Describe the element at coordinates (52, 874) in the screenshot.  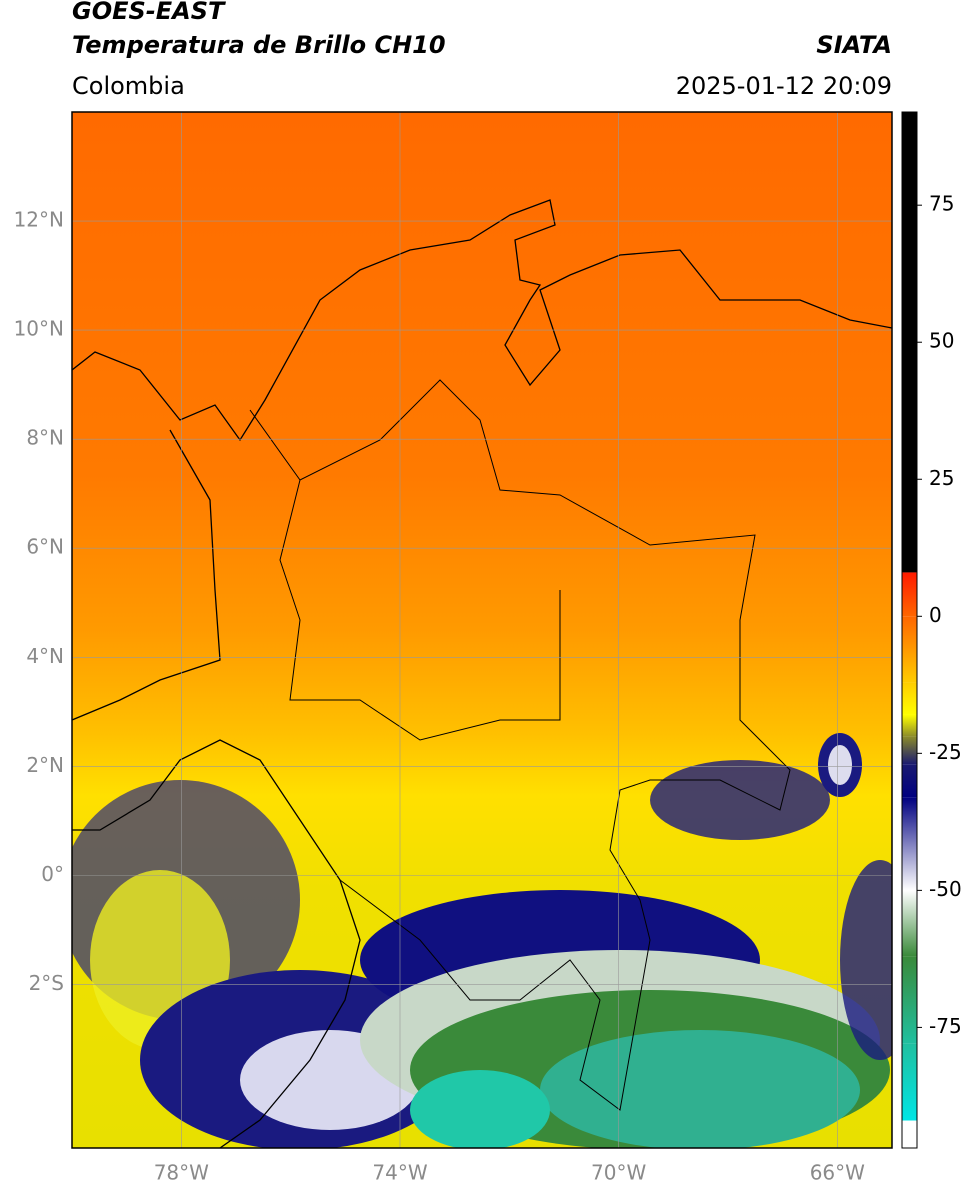
I see `y-tick-label: 0°` at that location.